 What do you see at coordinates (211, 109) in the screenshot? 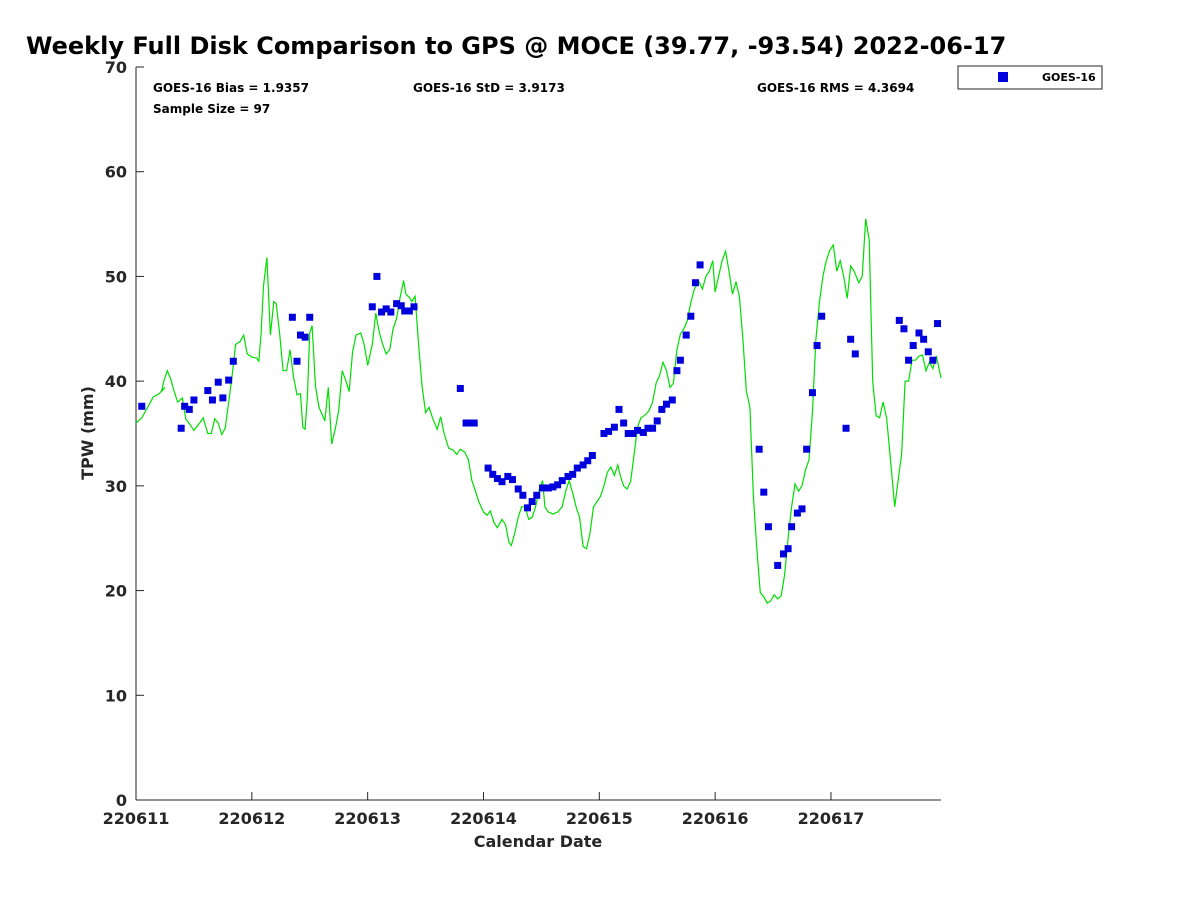
I see `sample-size-stat: Sample Size = 97` at bounding box center [211, 109].